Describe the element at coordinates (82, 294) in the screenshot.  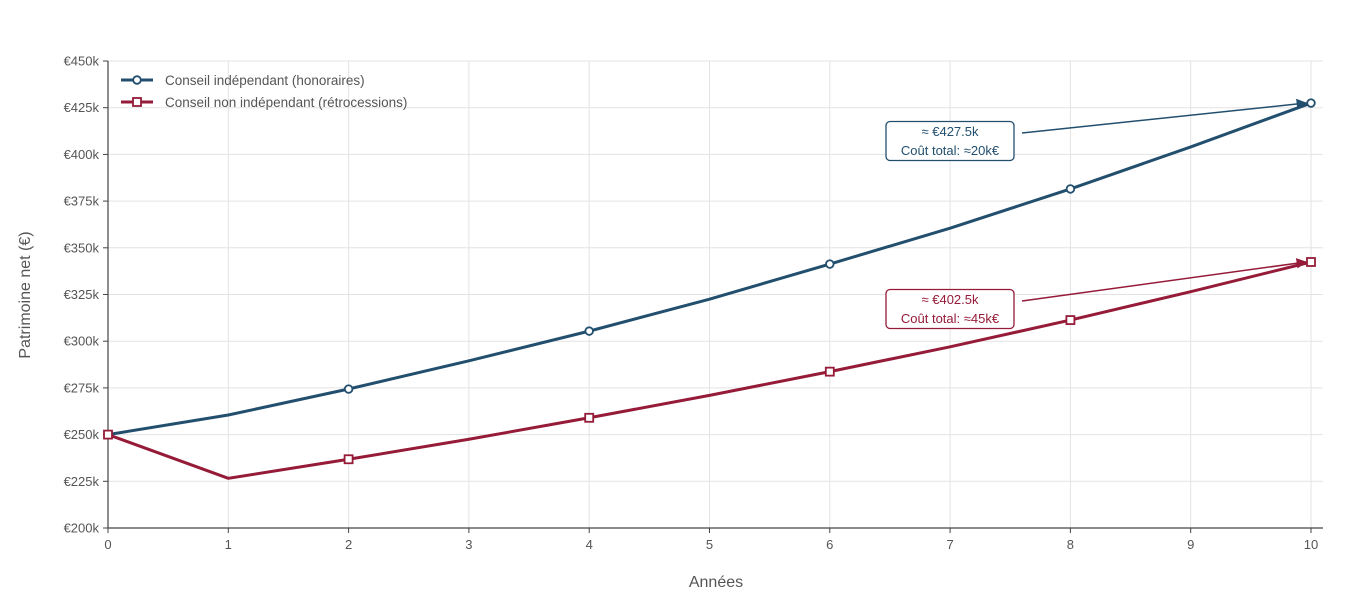
I see `y-tick-label: €325k` at that location.